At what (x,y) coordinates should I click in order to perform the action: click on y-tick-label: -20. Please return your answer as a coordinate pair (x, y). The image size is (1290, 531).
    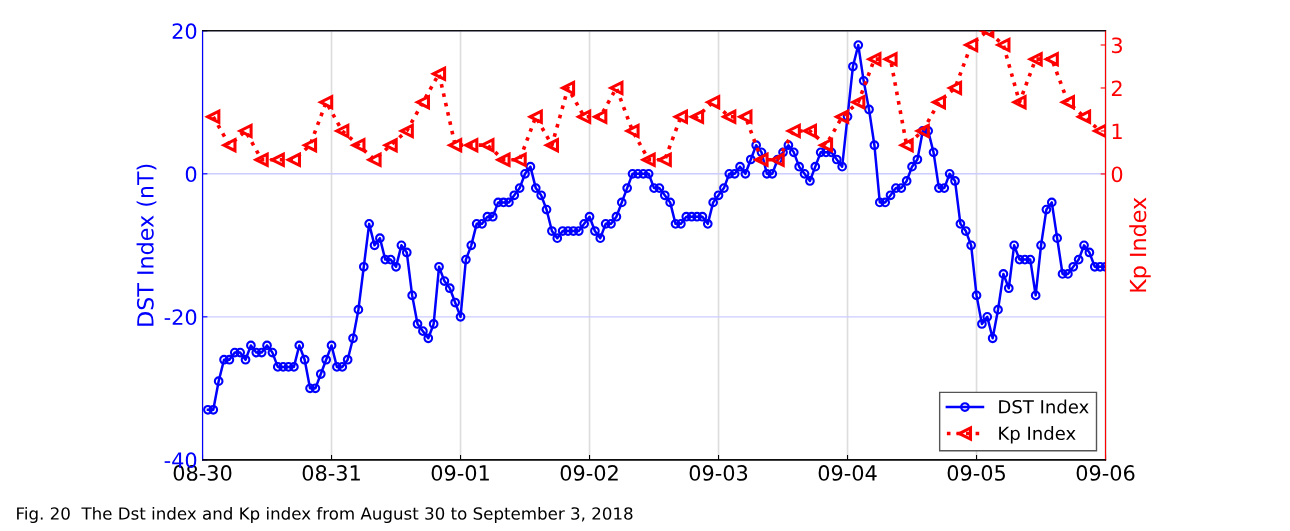
    Looking at the image, I should click on (180, 317).